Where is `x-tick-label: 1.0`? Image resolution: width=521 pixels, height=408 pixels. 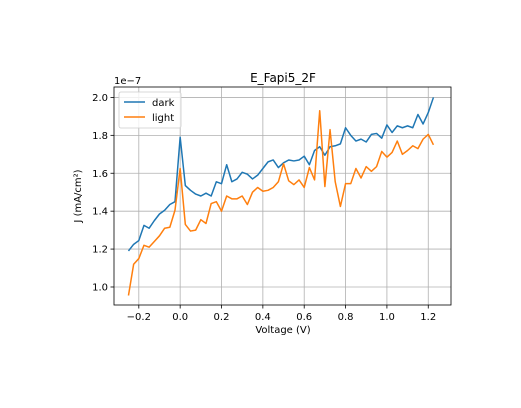 x-tick-label: 1.0 is located at coordinates (387, 317).